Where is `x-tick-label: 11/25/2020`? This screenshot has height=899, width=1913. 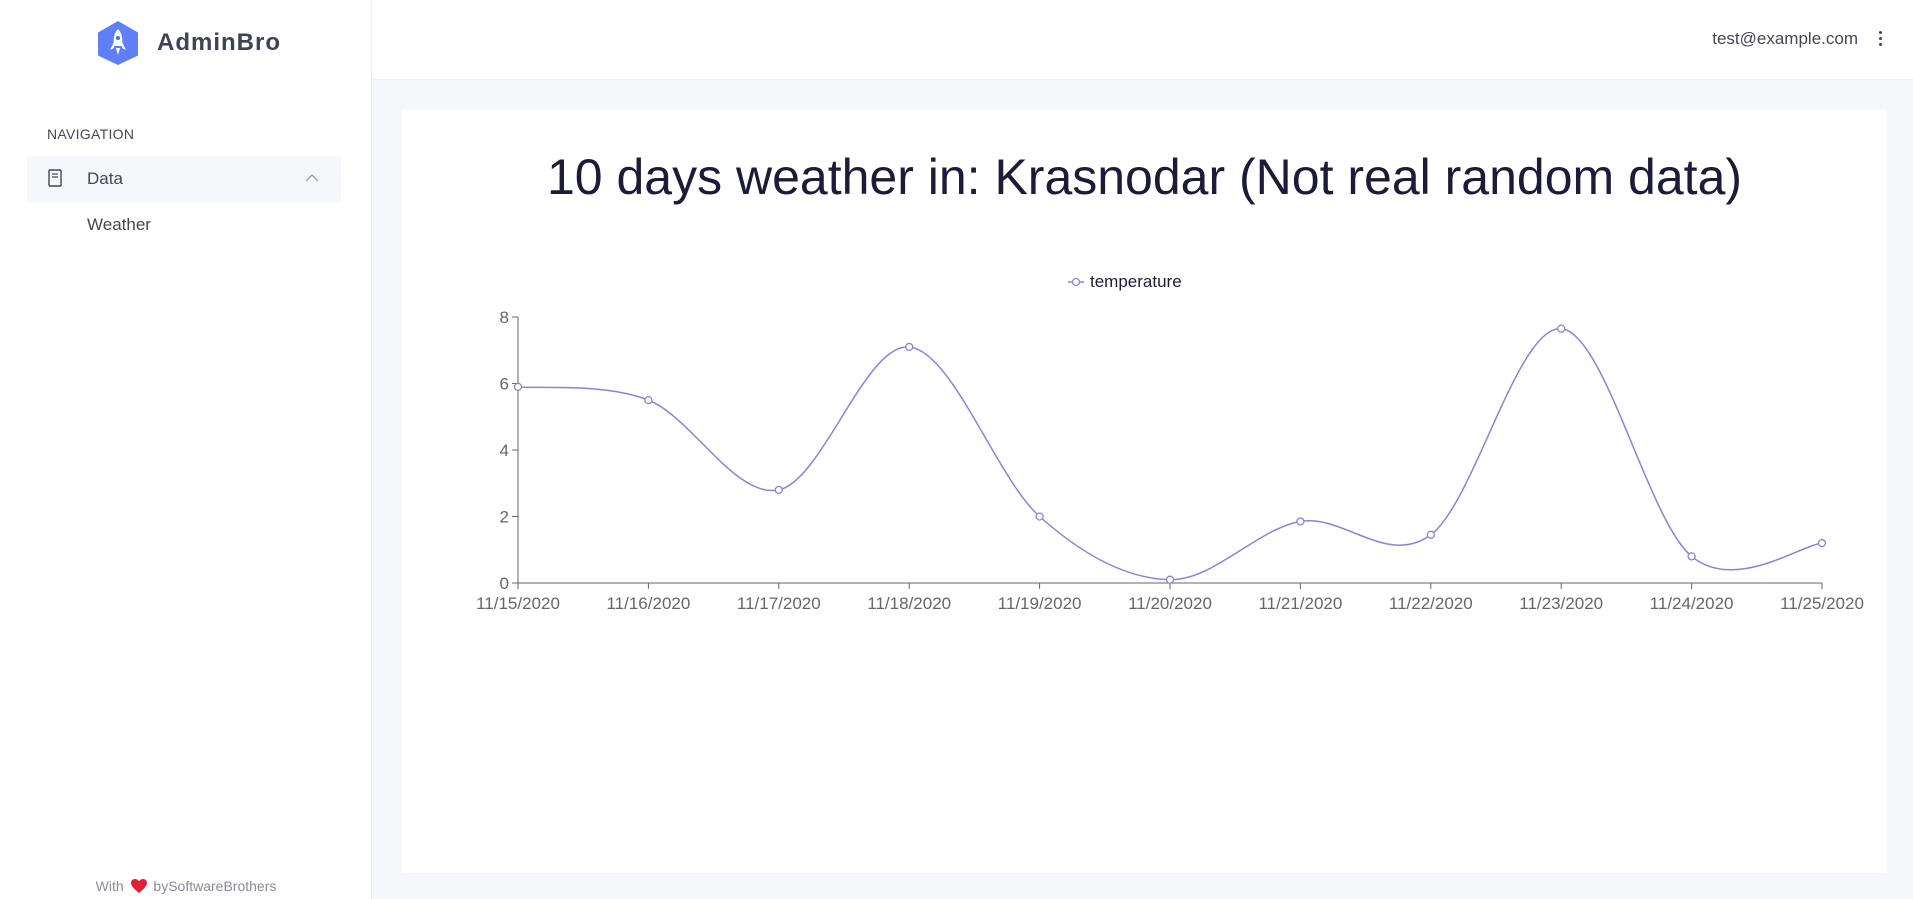 x-tick-label: 11/25/2020 is located at coordinates (1822, 603).